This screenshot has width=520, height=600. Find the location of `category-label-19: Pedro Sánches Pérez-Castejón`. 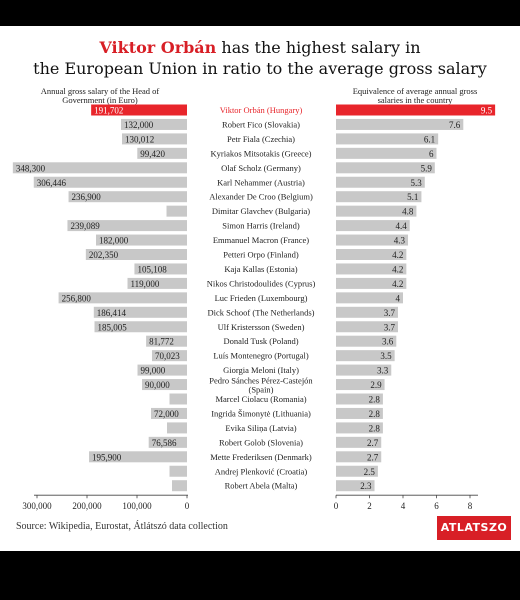

category-label-19: Pedro Sánches Pérez-Castejón is located at coordinates (261, 381).